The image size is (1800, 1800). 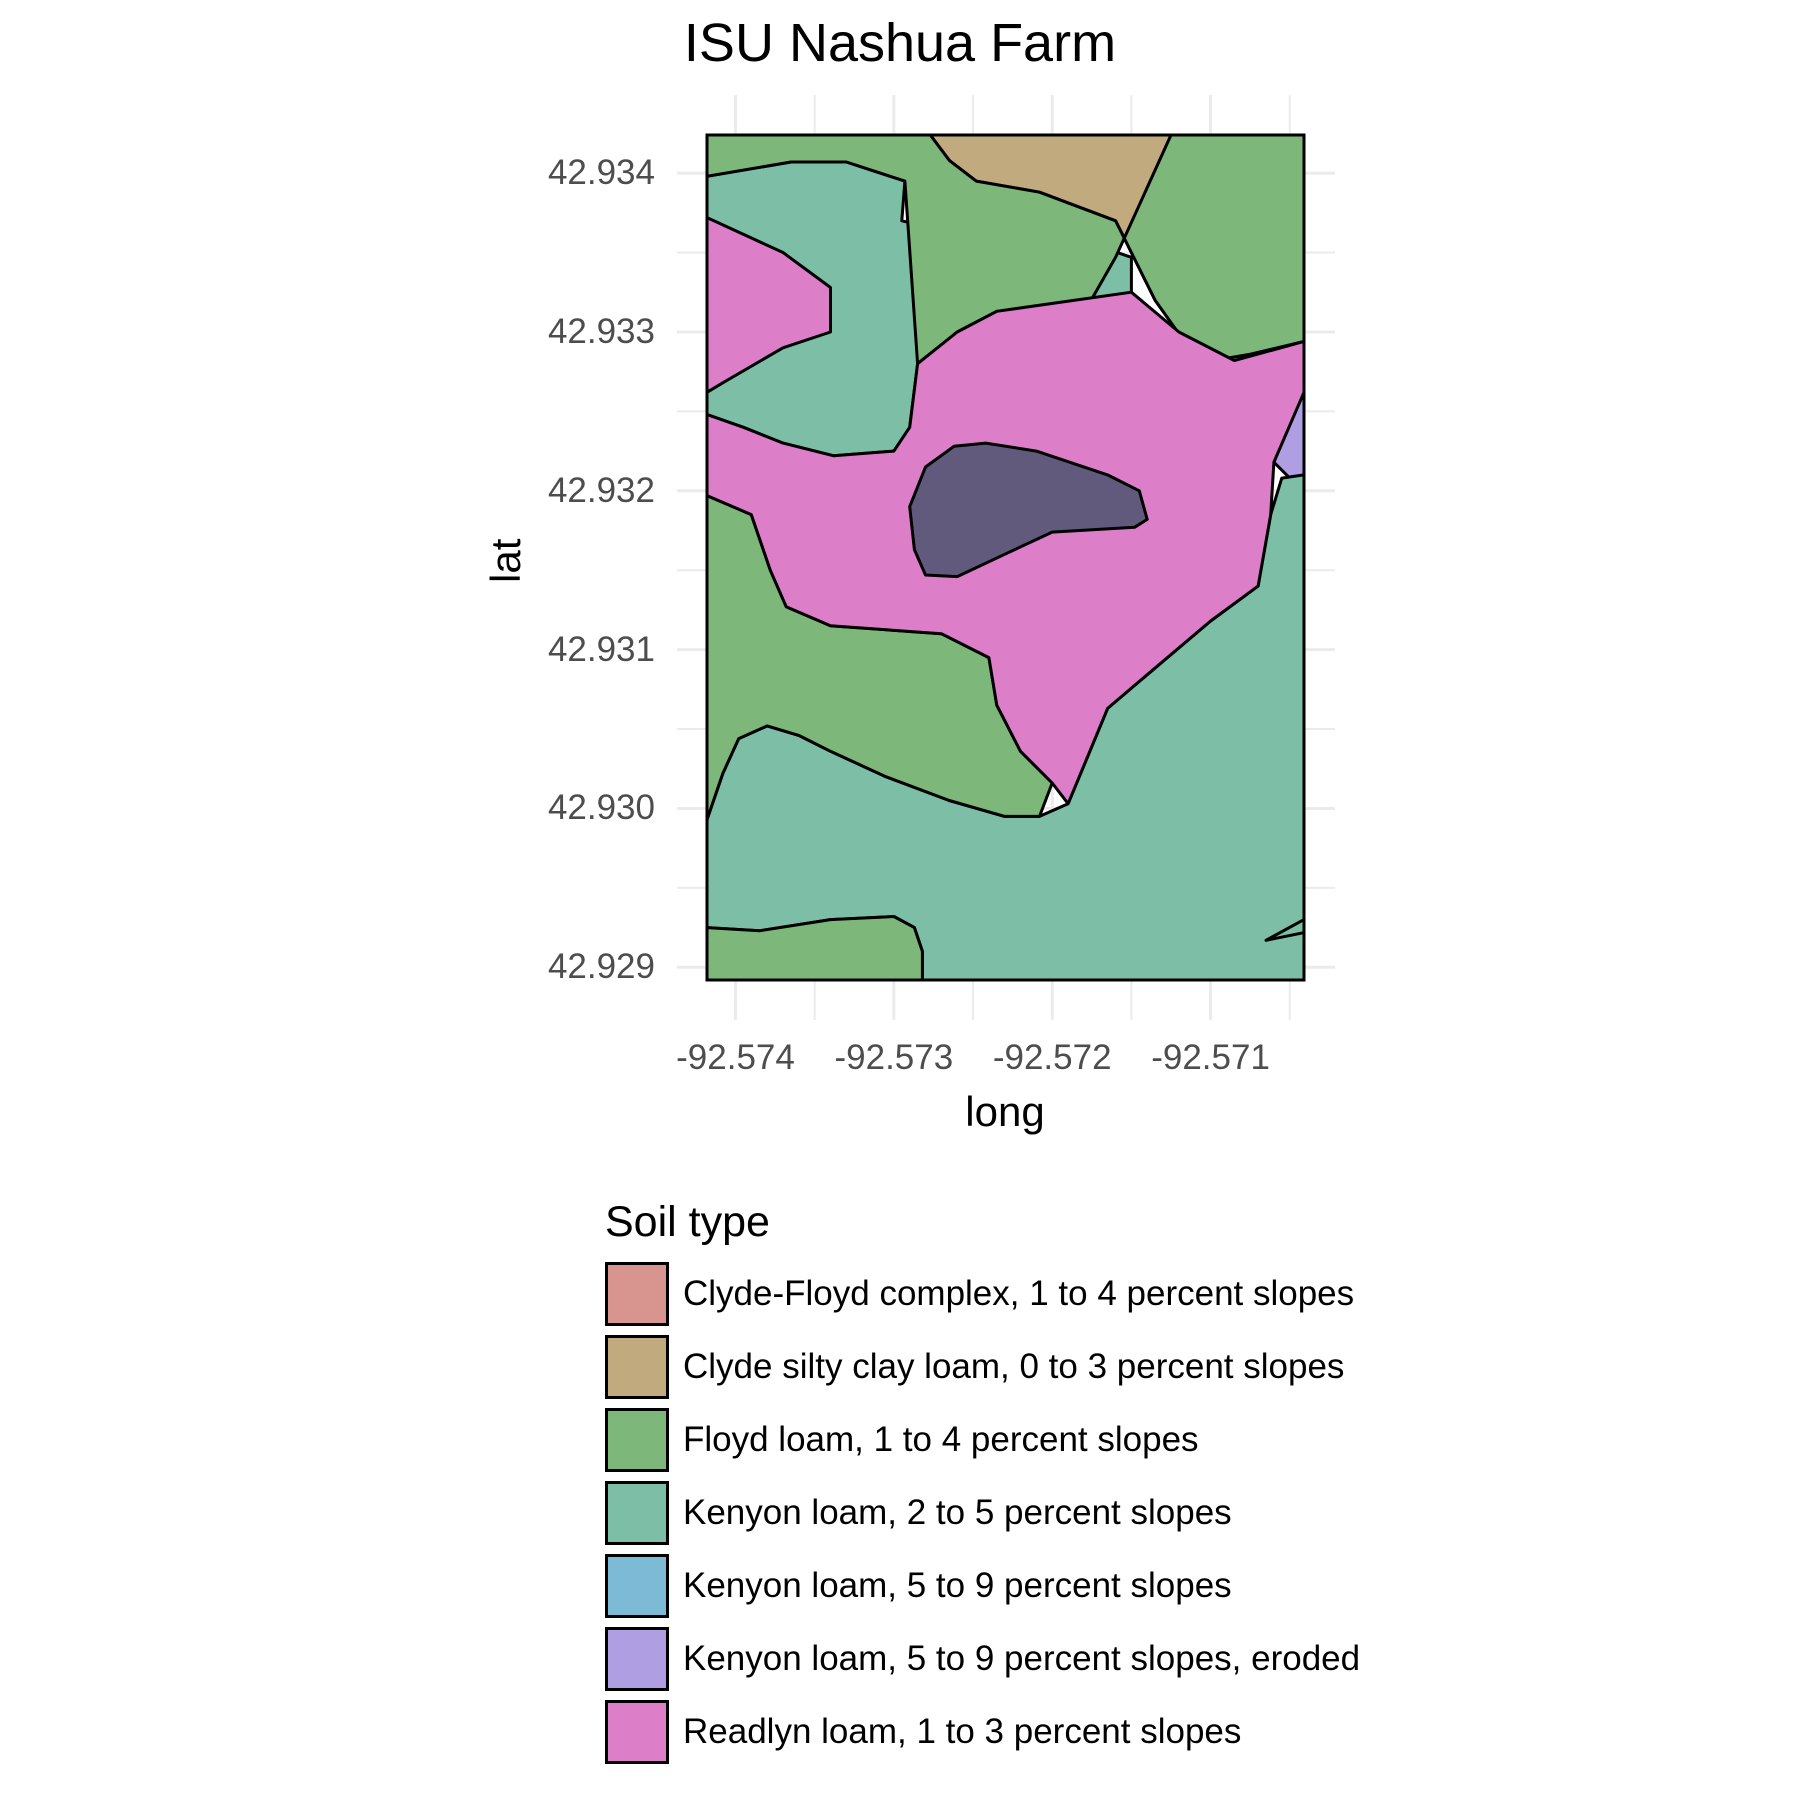 What do you see at coordinates (900, 43) in the screenshot?
I see `chart-title: ISU Nashua Farm` at bounding box center [900, 43].